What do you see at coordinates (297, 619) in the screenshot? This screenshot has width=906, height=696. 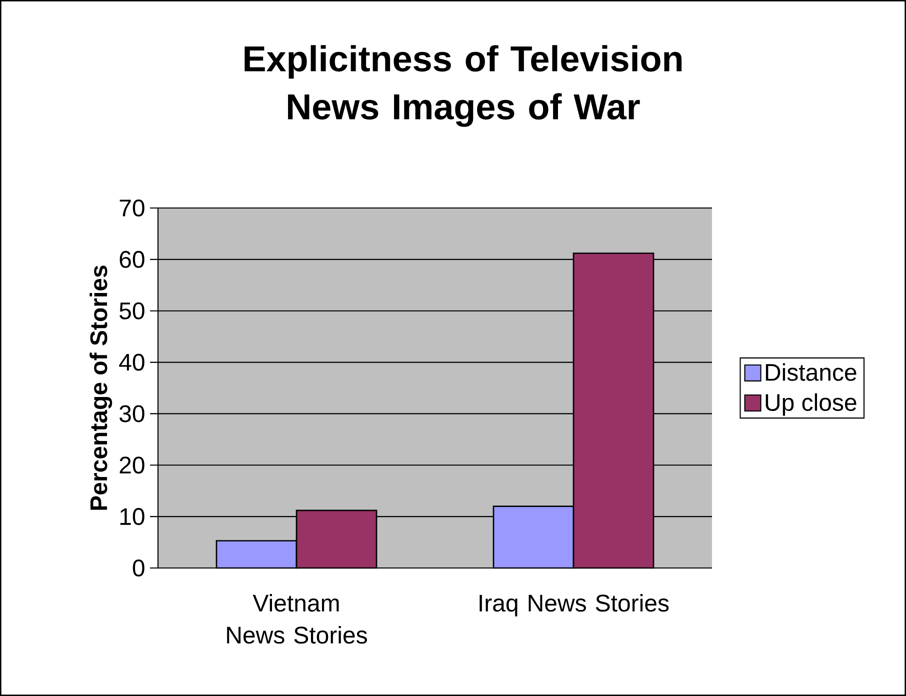 I see `x-tick-label: Vietnam News Stories` at bounding box center [297, 619].